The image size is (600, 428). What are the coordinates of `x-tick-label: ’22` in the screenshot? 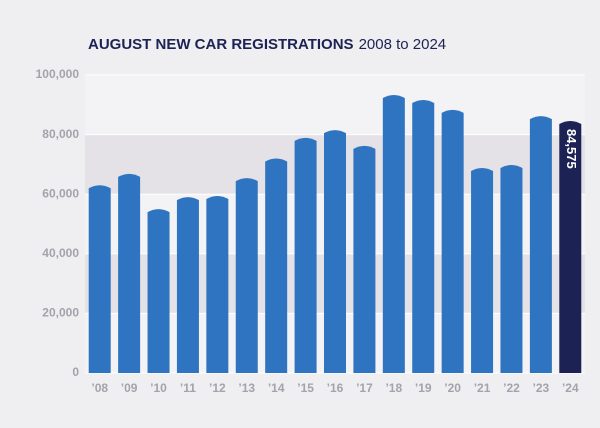 It's located at (511, 388).